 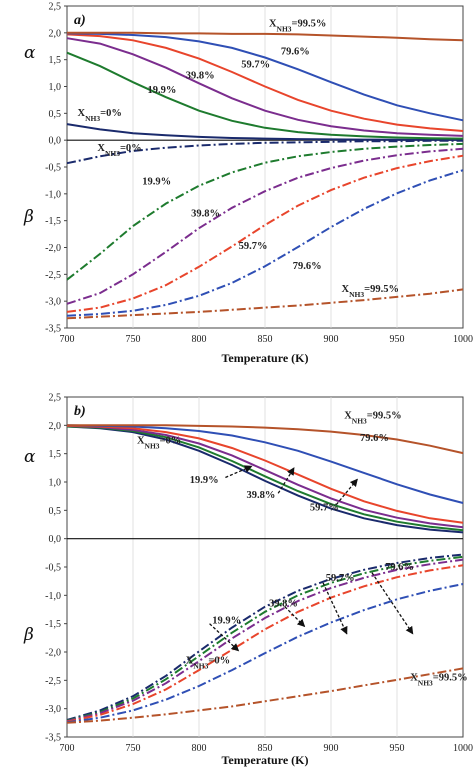 What do you see at coordinates (53, 168) in the screenshot?
I see `y-tick-label: -0,5` at bounding box center [53, 168].